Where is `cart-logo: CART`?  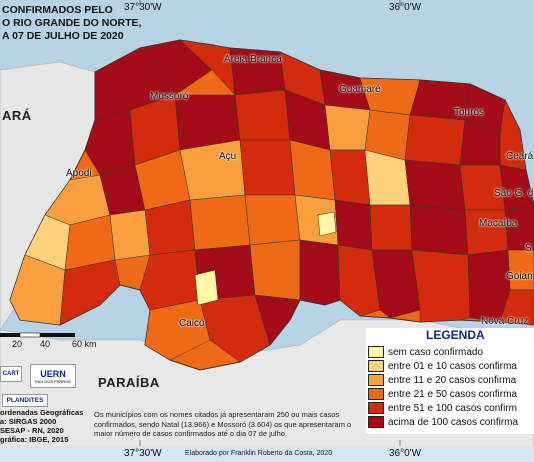 cart-logo: CART is located at coordinates (11, 374).